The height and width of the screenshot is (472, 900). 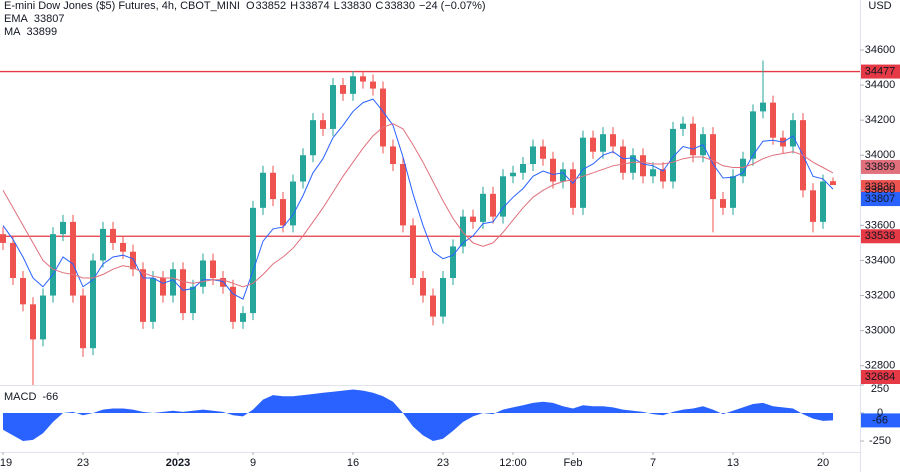 I want to click on macd-value: -66, so click(x=50, y=397).